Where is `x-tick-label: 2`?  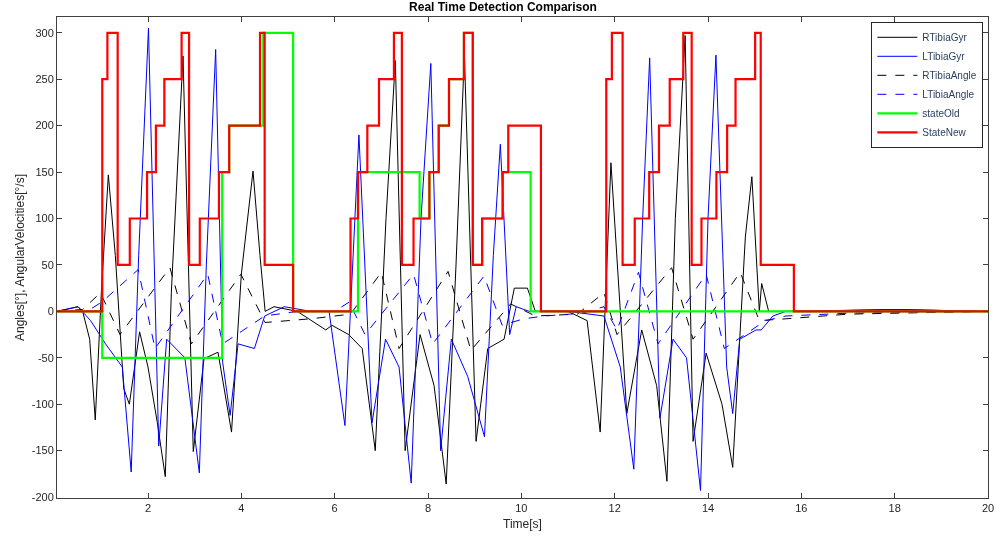
x-tick-label: 2 is located at coordinates (148, 508).